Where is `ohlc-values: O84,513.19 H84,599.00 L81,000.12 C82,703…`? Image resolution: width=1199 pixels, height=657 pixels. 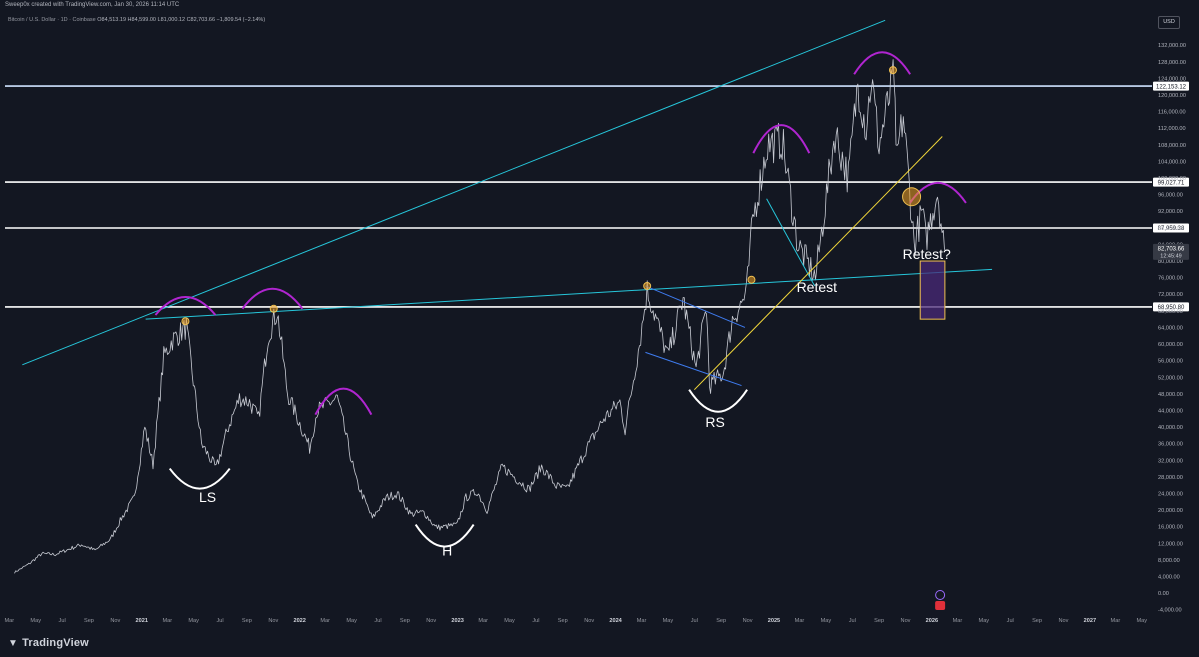
ohlc-values: O84,513.19 H84,599.00 L81,000.12 C82,703… is located at coordinates (181, 20).